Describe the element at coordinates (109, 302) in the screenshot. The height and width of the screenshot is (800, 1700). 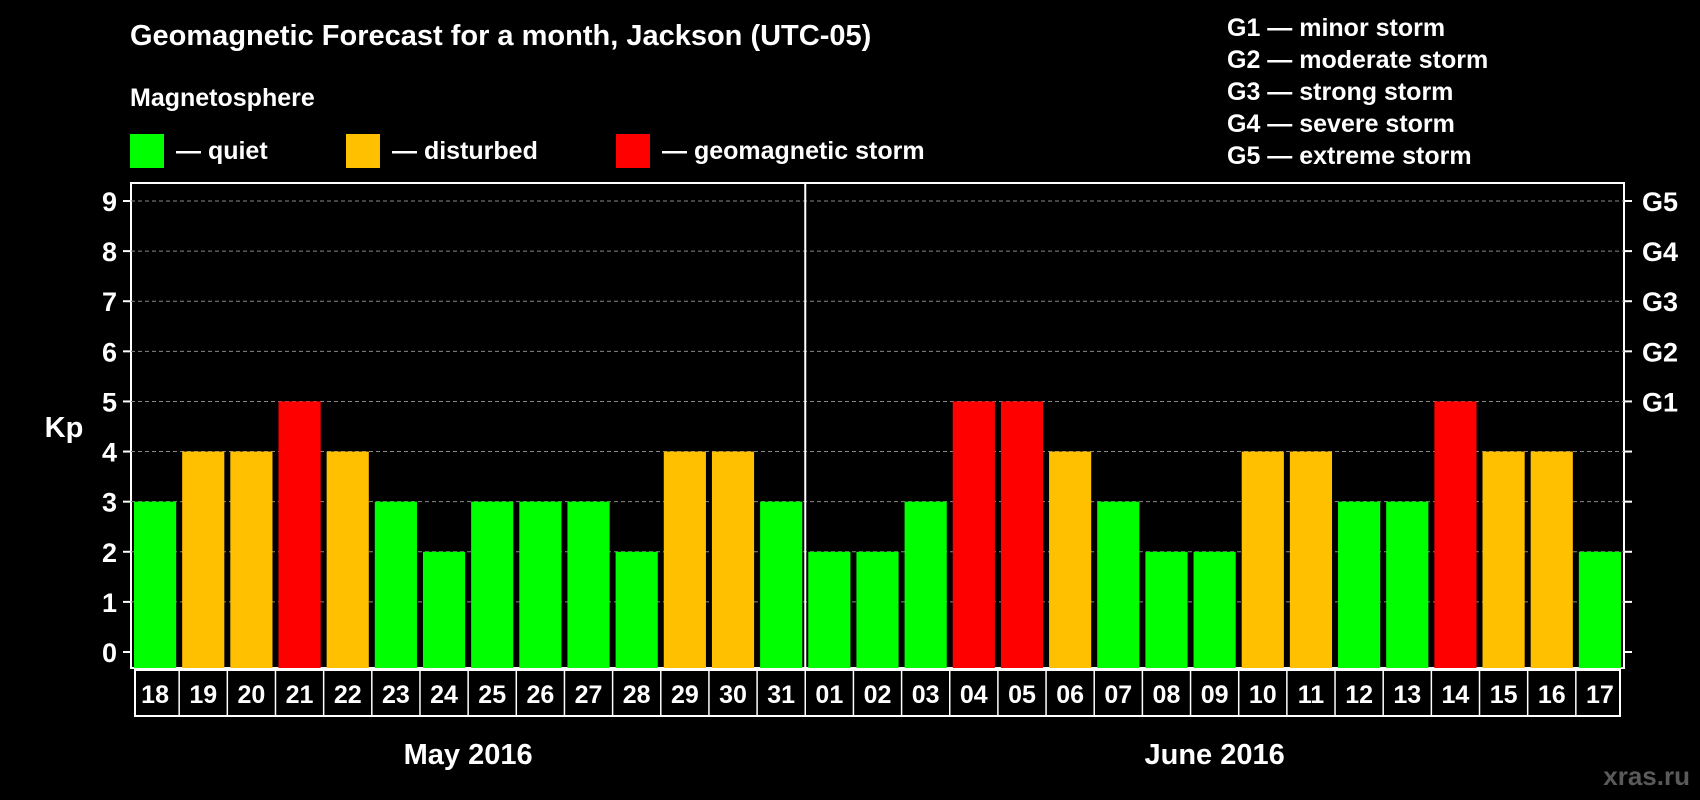
I see `y-tick-label-7: 7` at that location.